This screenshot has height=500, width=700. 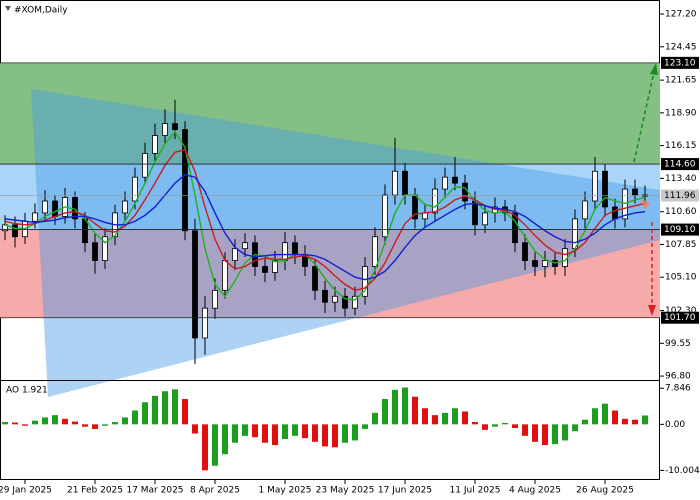 I want to click on level-label: 123.10, so click(x=680, y=63).